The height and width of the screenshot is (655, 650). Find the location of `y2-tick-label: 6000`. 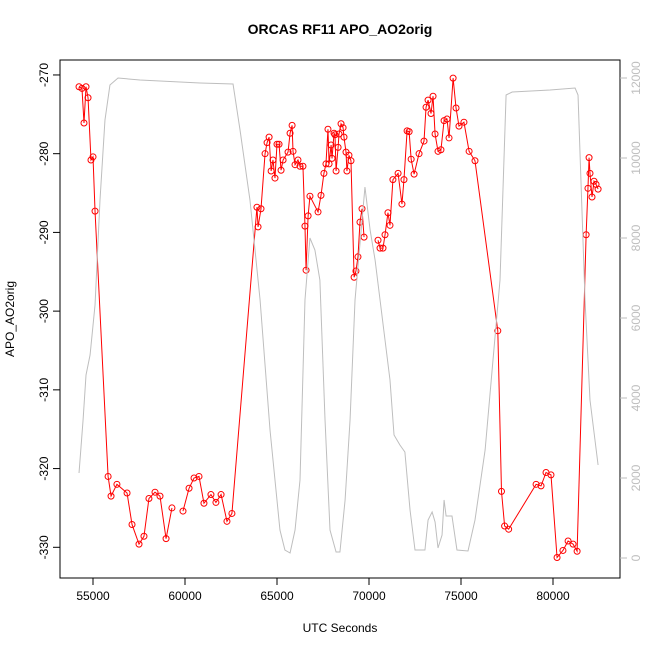

y2-tick-label: 6000 is located at coordinates (636, 317).